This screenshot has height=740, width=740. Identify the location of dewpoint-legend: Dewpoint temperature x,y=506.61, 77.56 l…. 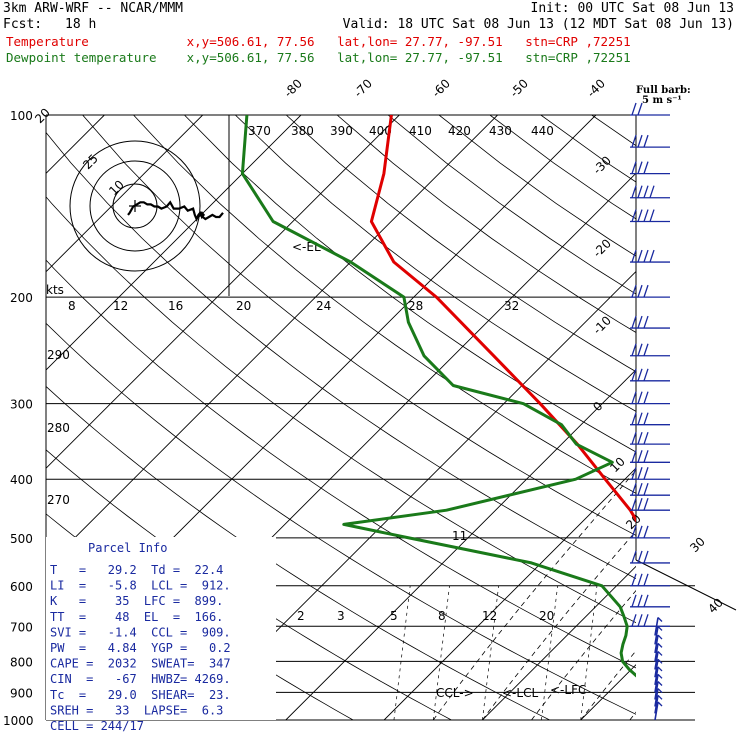
(318, 57).